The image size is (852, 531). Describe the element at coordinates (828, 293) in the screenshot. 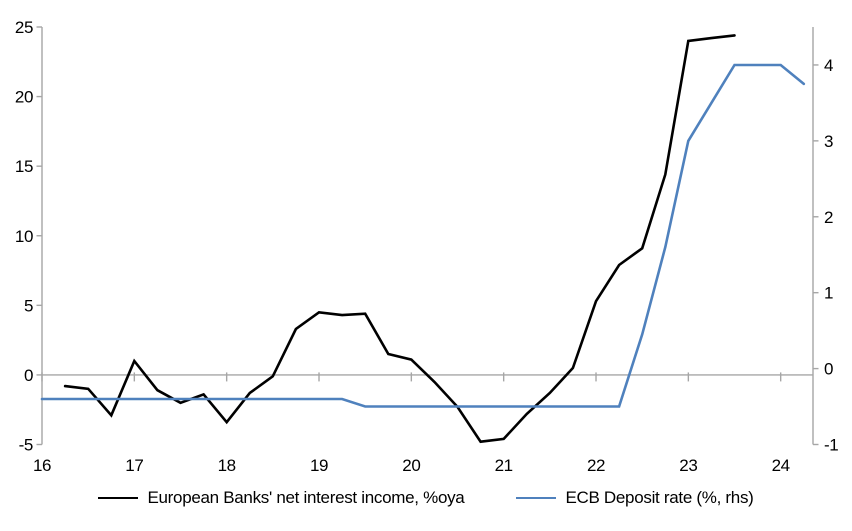

I see `right-axis-tick-label: 1` at that location.